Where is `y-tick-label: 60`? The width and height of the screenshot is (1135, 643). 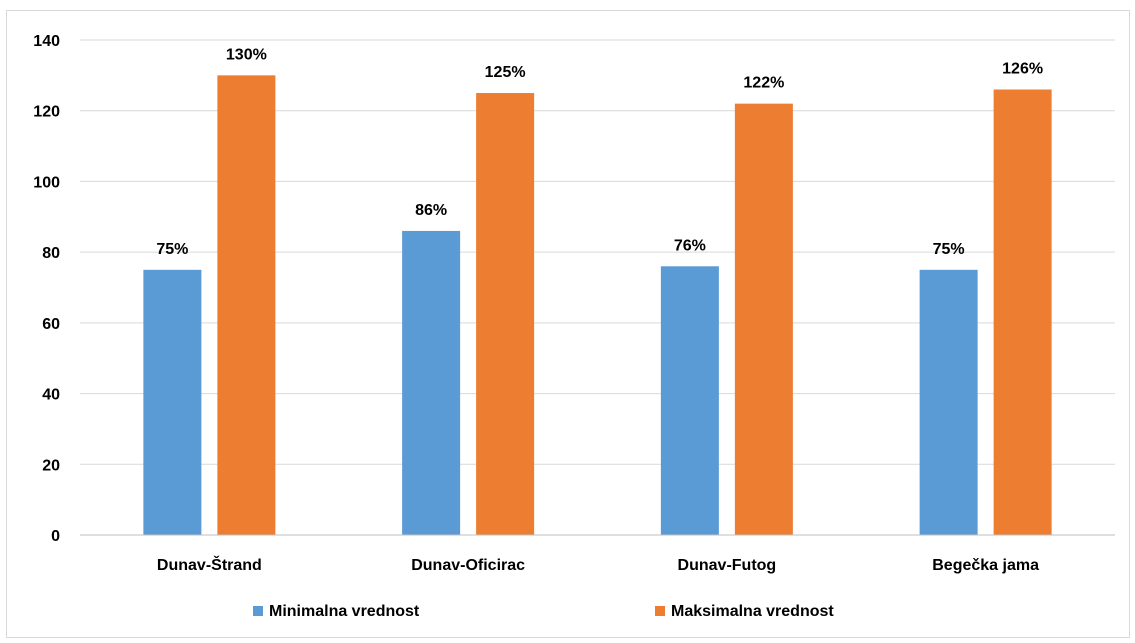
y-tick-label: 60 is located at coordinates (51, 324).